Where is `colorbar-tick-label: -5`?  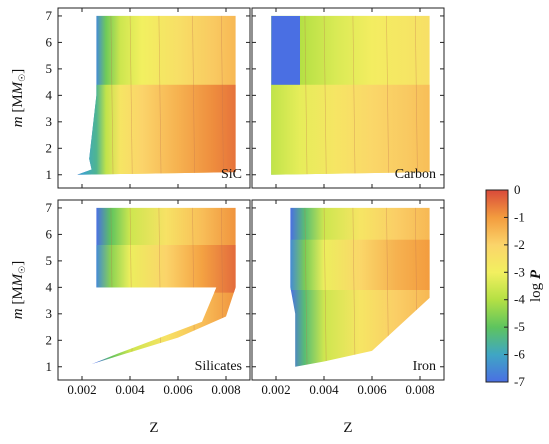
colorbar-tick-label: -5 is located at coordinates (519, 326).